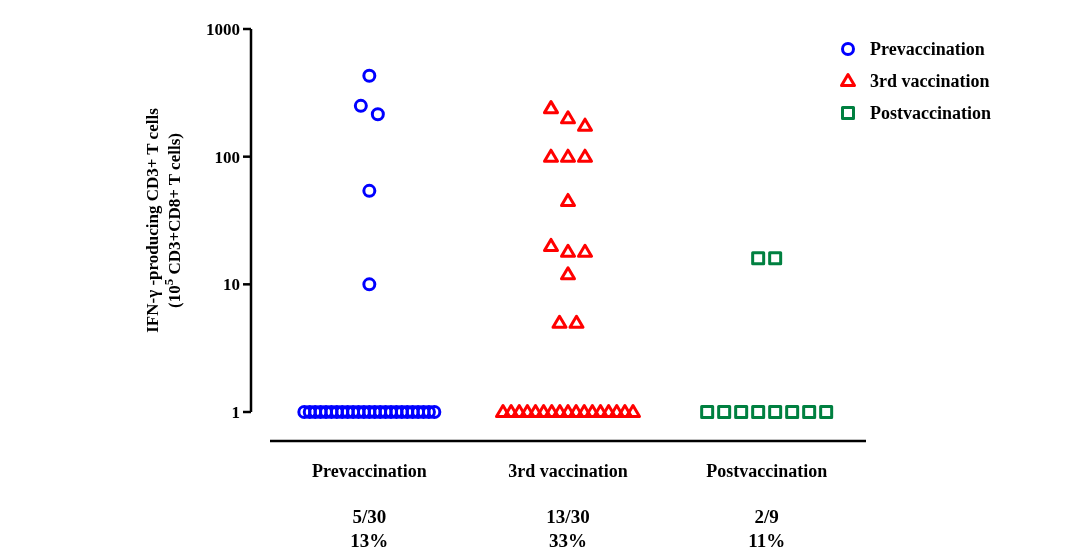 This screenshot has width=1066, height=550. Describe the element at coordinates (369, 528) in the screenshot. I see `text: 5/30 13%` at that location.